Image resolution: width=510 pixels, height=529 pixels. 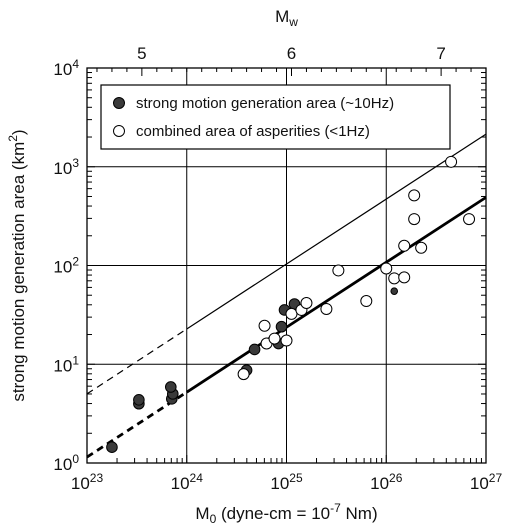 I want to click on legend-box, so click(x=275, y=117).